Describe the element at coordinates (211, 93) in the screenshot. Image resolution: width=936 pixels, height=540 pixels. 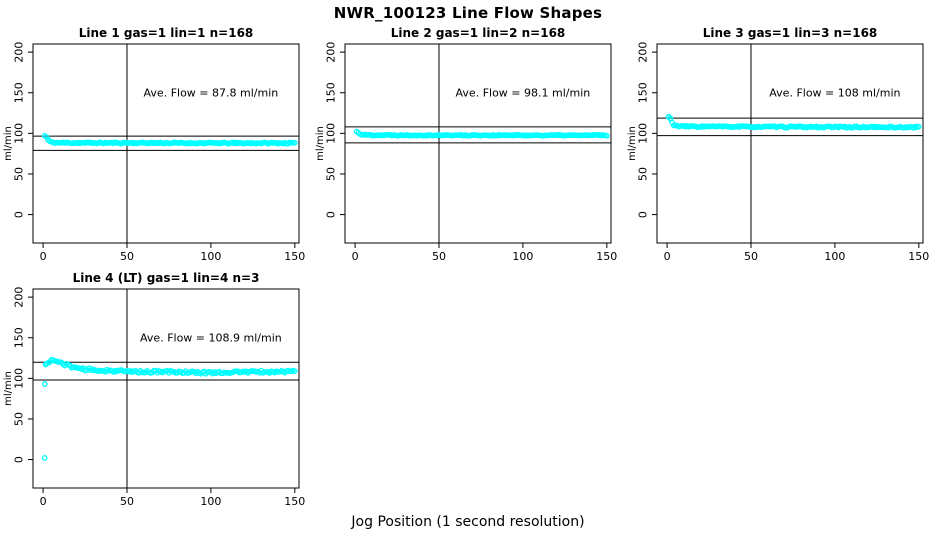
I see `ave-flow-annotation: Ave. Flow = 87.8 ml/min` at that location.